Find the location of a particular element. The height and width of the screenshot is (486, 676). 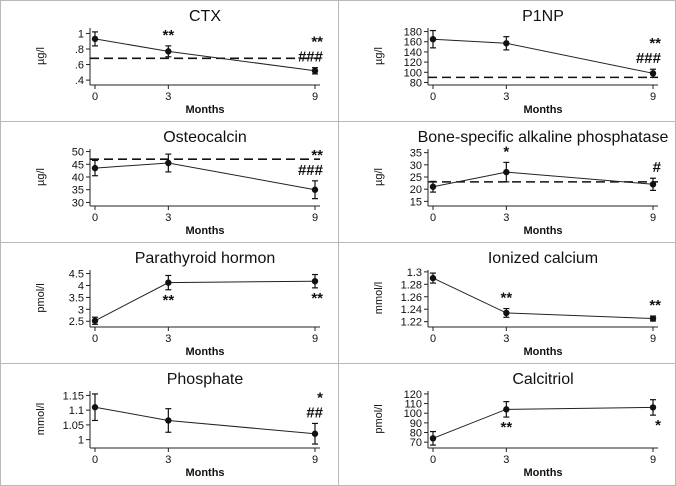

y-tick-label: 45 is located at coordinates (78, 165).